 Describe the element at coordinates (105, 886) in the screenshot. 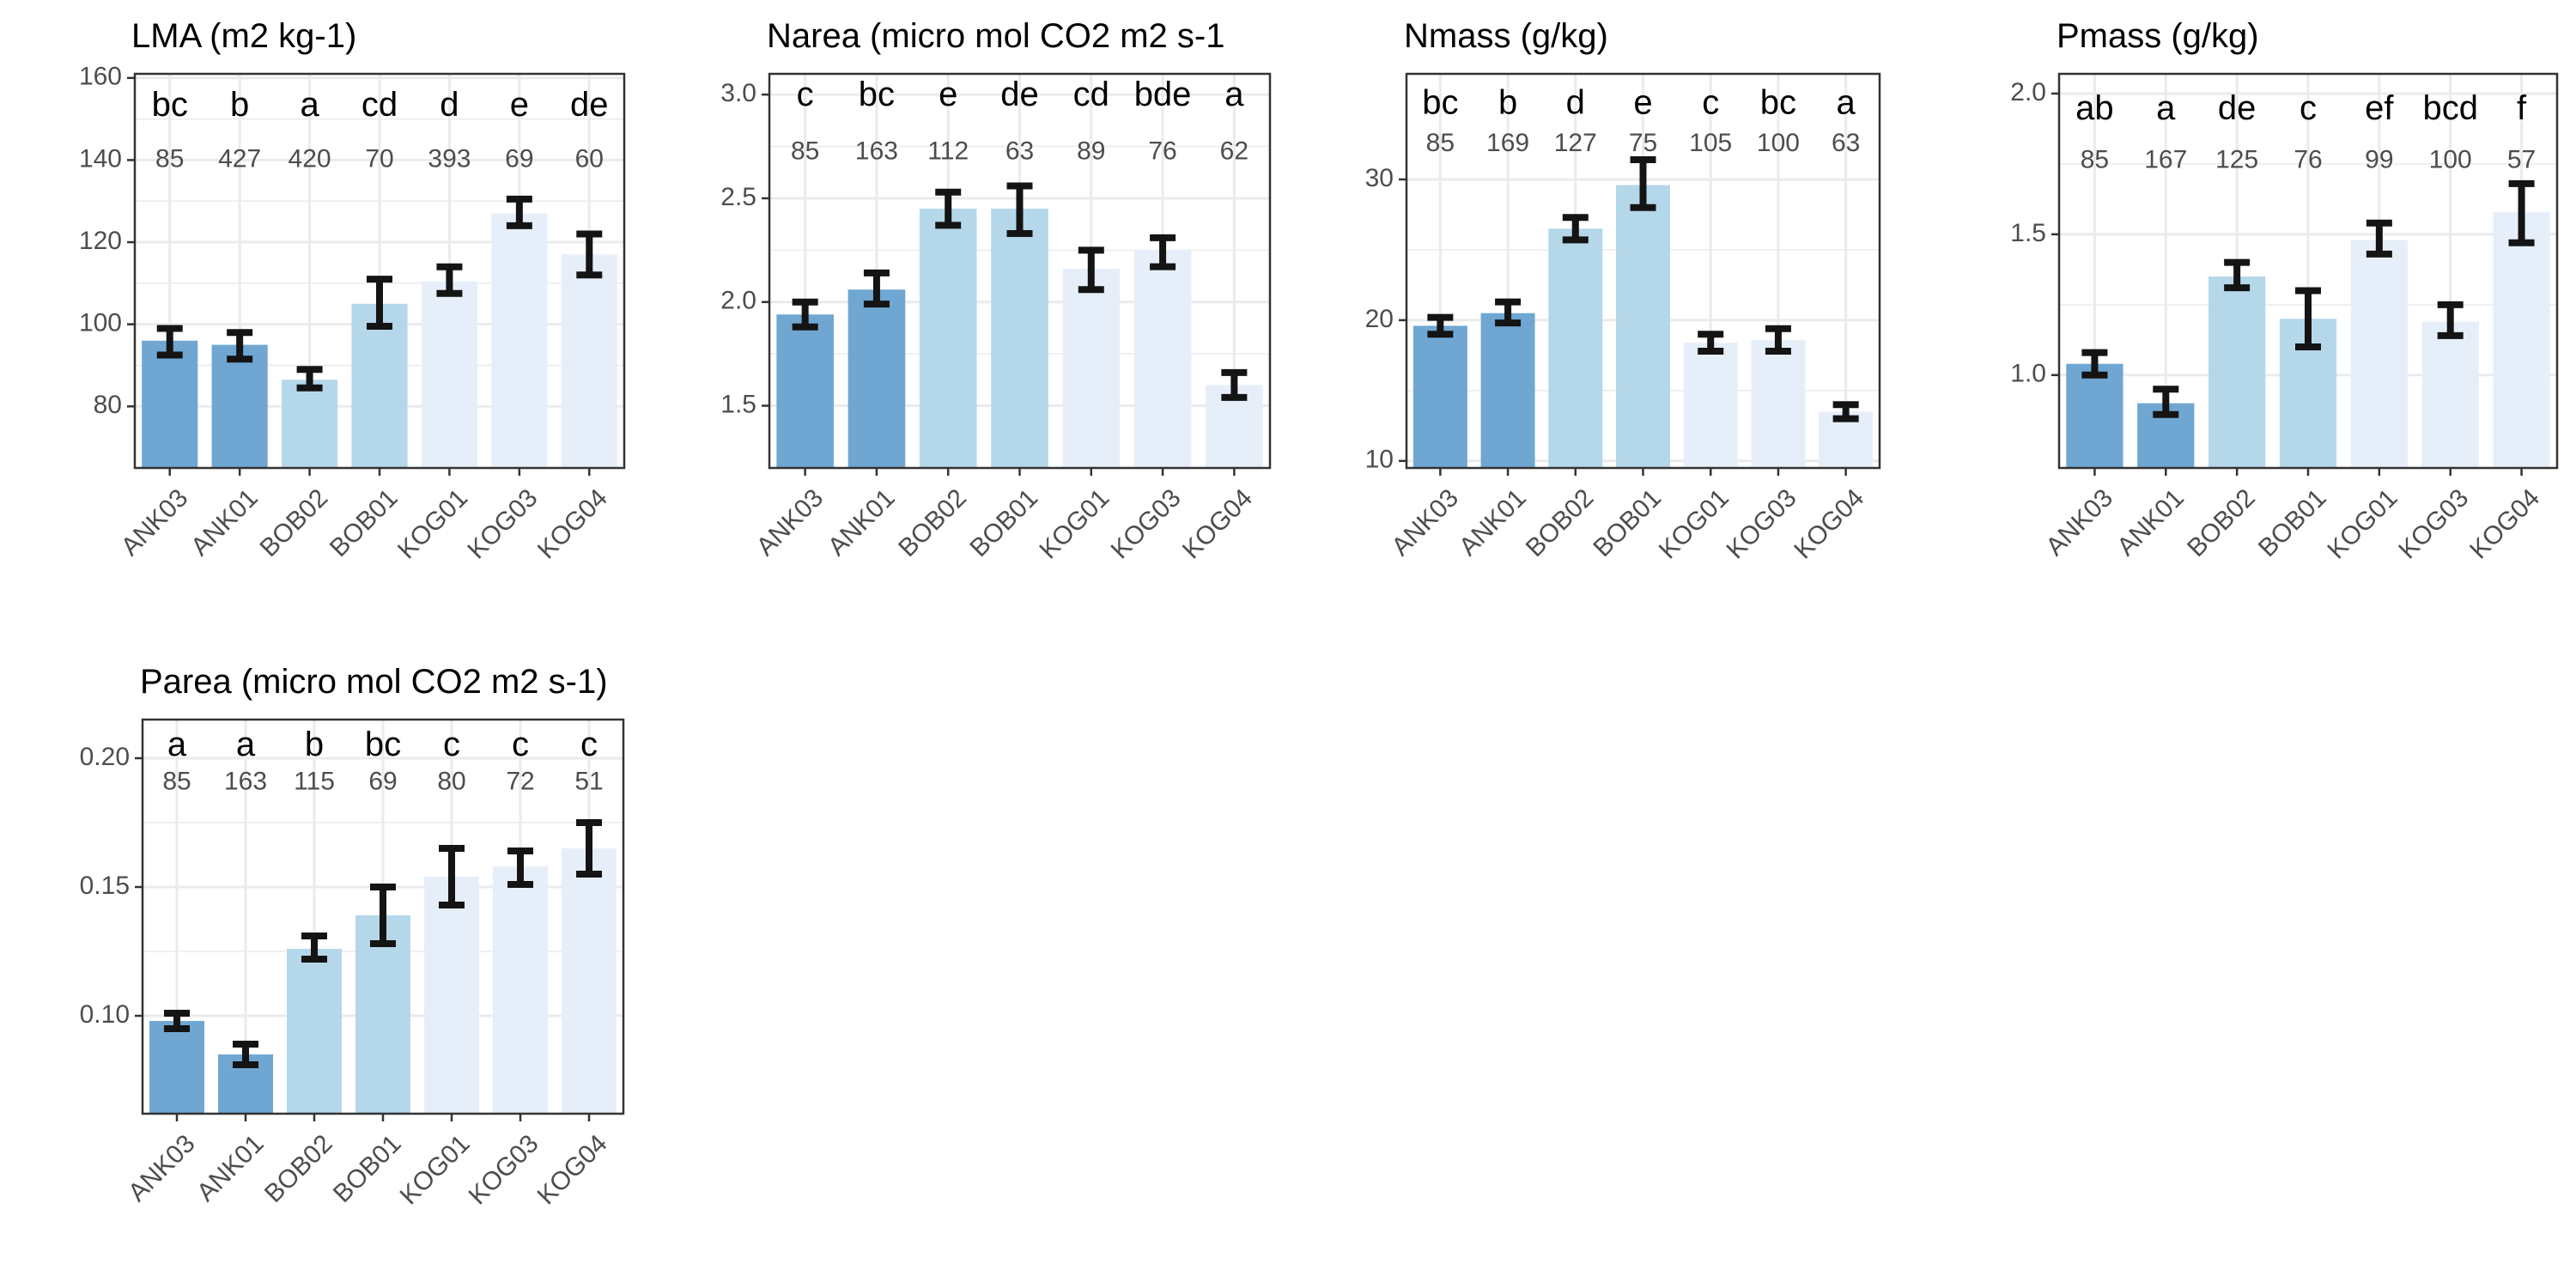

I see `y-tick-label: 0.15` at that location.